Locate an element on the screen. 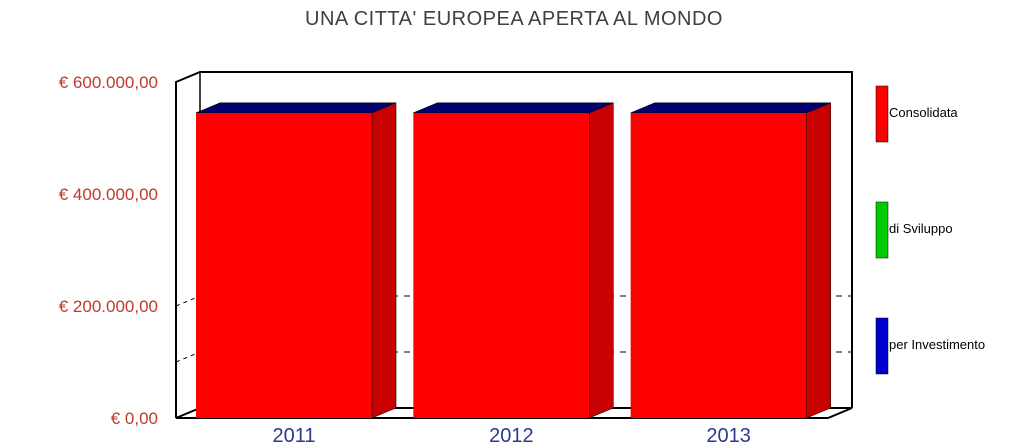  bar-side-2012 is located at coordinates (601, 260).